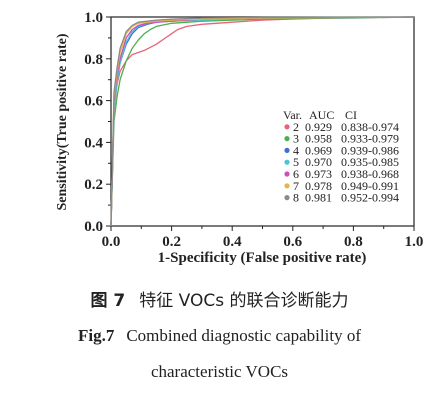  I want to click on caption-cn-number: 图 7, so click(108, 301).